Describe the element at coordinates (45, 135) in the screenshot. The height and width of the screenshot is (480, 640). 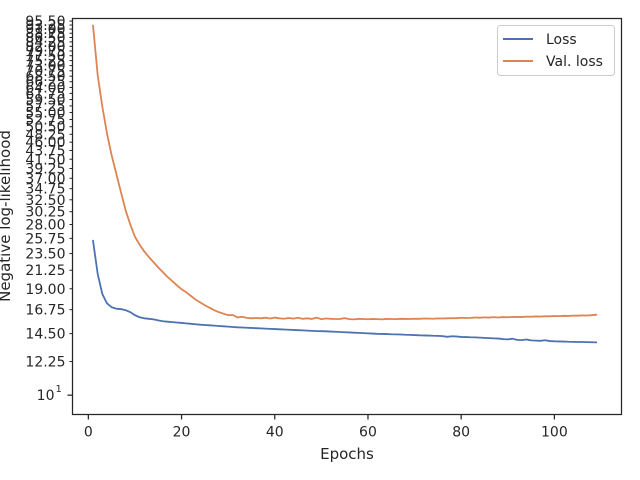
I see `y-tick-label: 48.25` at that location.